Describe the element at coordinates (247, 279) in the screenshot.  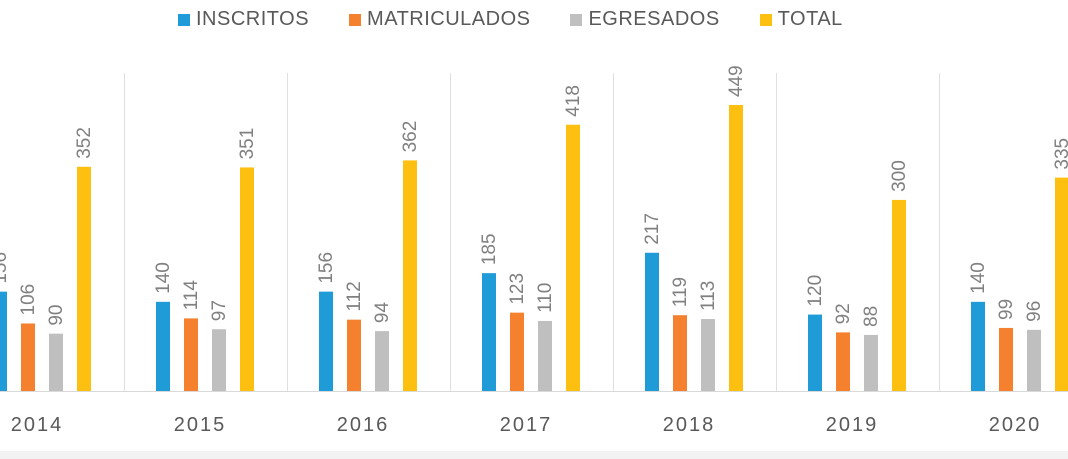
I see `bar-total-2015` at that location.